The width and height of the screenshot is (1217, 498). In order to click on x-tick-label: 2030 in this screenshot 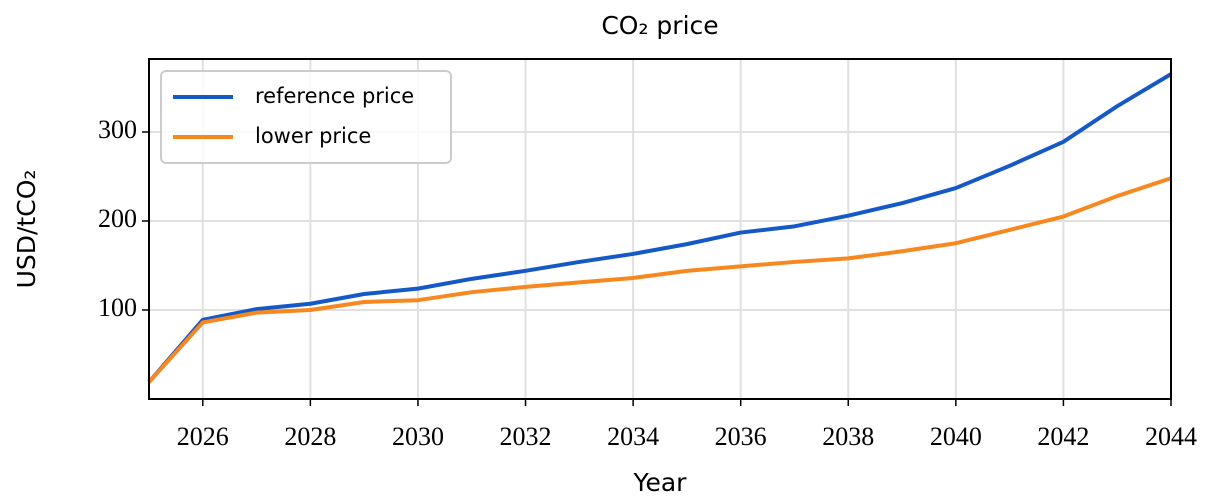, I will do `click(418, 436)`.